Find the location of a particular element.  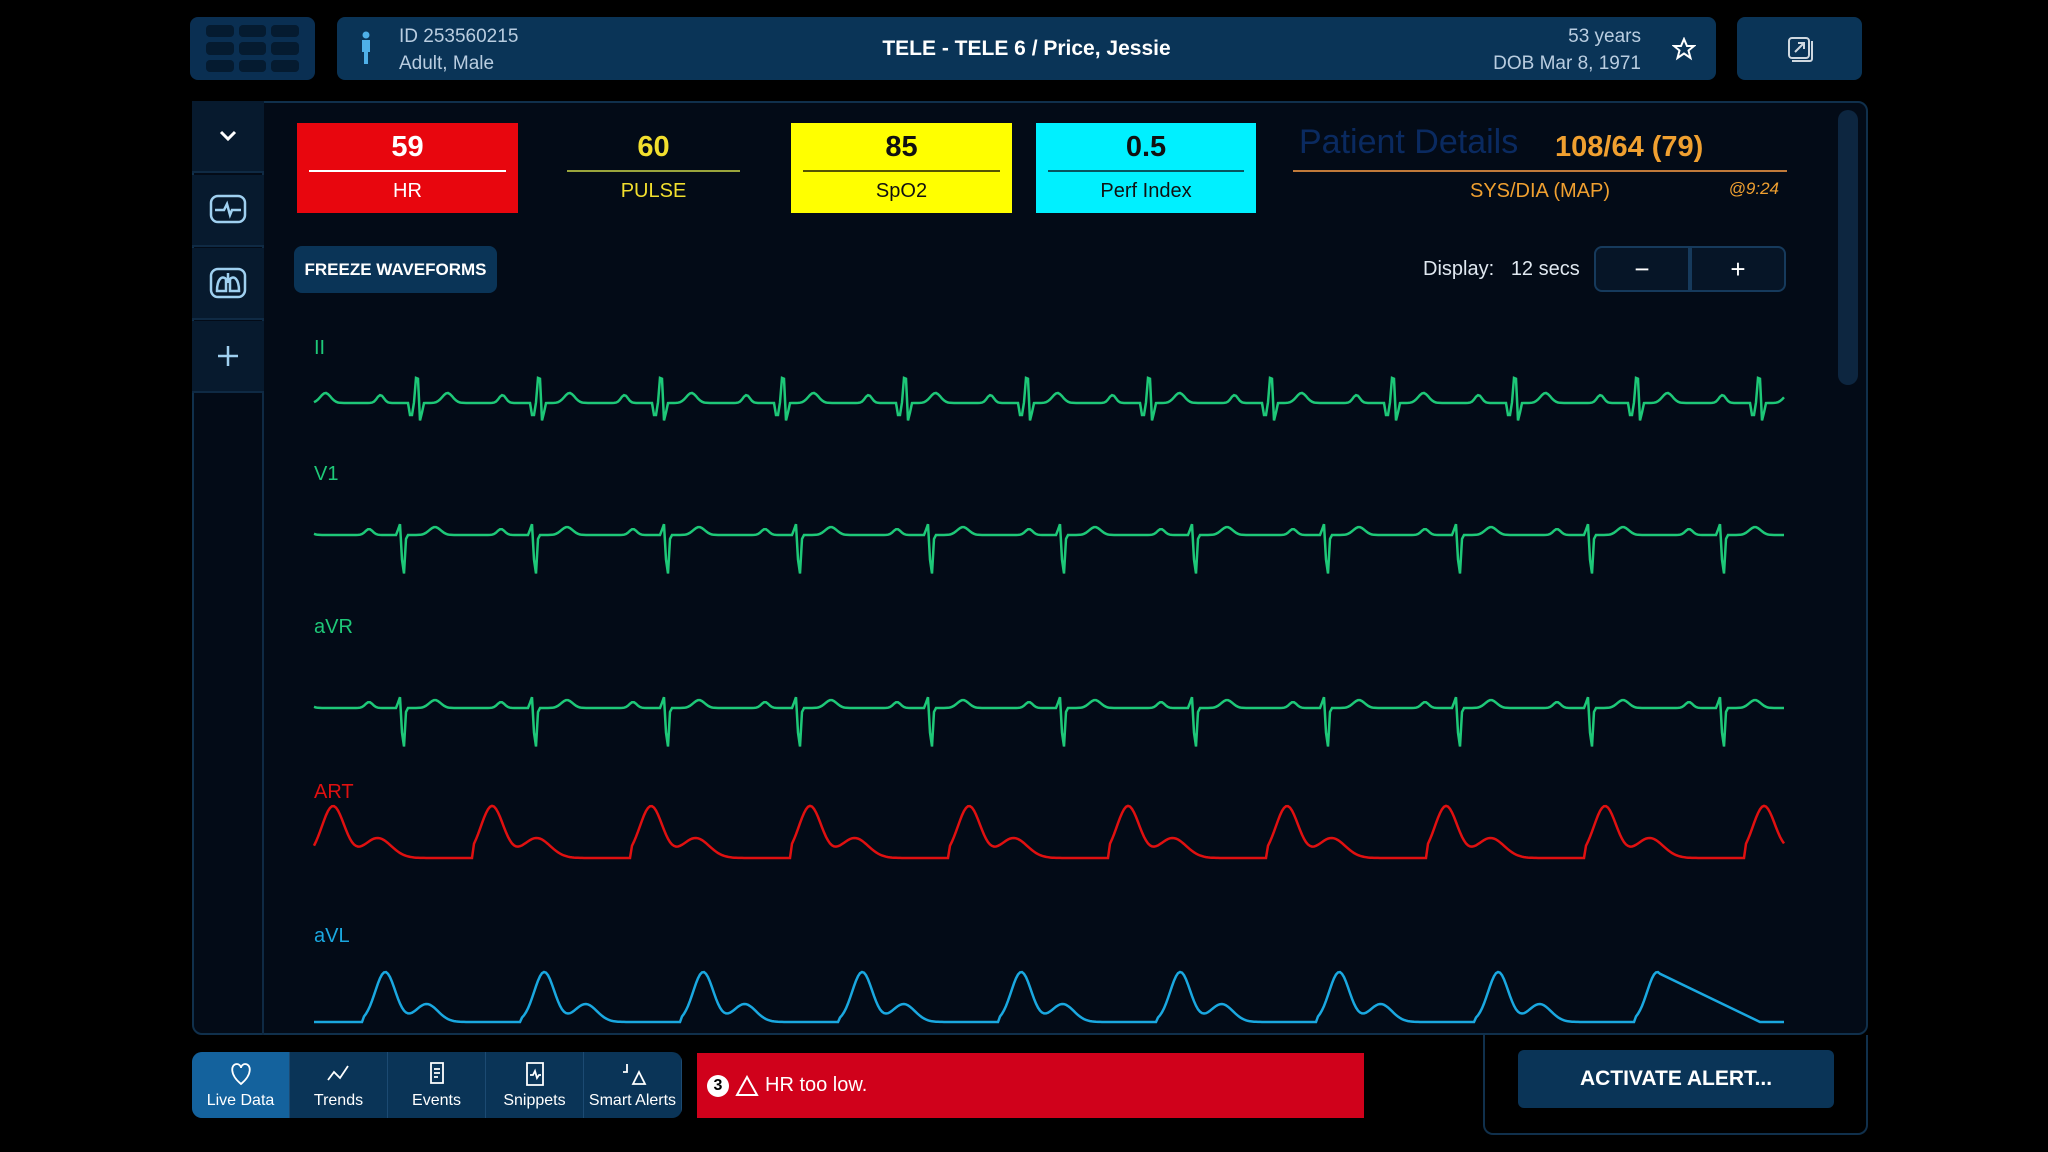

bp-time: @9:24 is located at coordinates (1753, 188).